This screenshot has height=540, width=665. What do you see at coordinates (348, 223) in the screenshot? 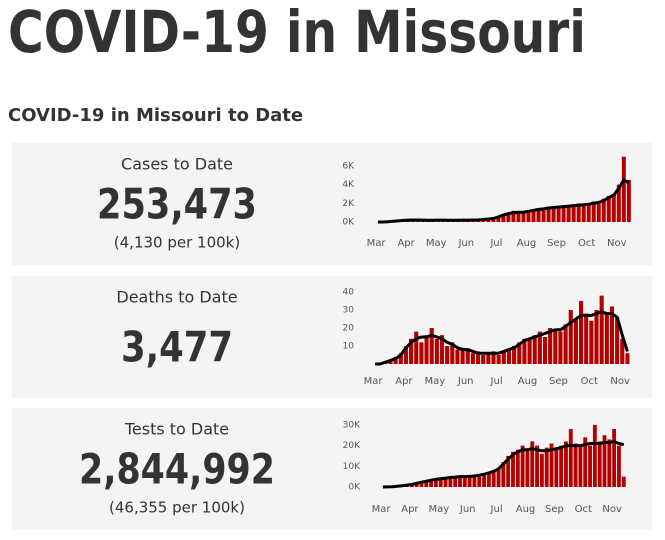
I see `y-tick-label: 0K` at bounding box center [348, 223].